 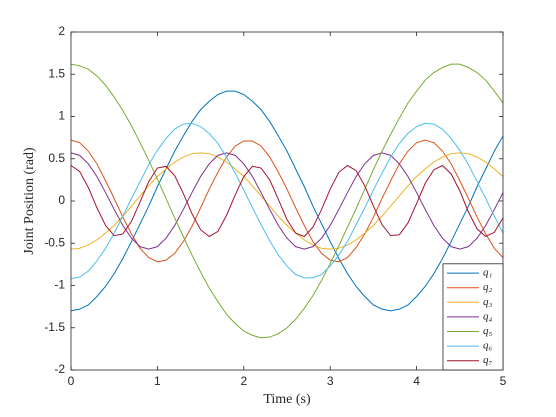 I want to click on y-tick-label: 2, so click(x=61, y=31).